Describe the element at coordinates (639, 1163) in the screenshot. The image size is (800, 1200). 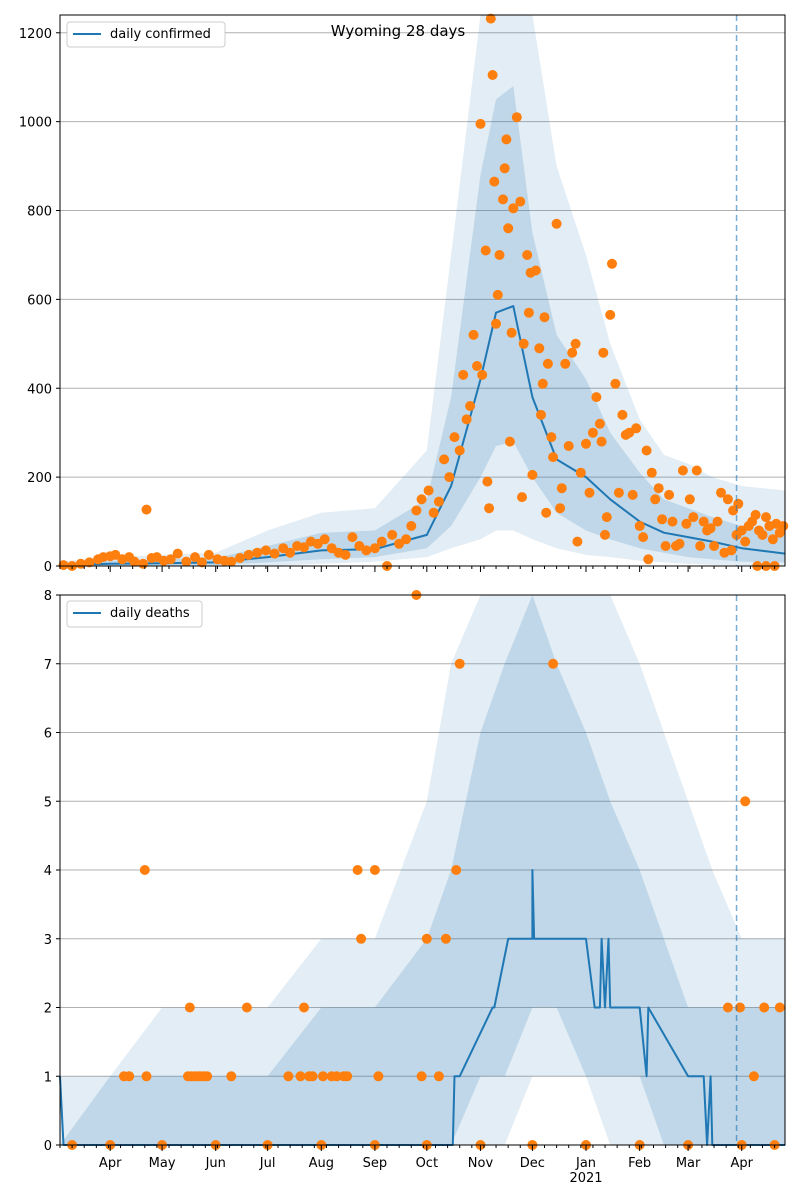
I see `x-tick-label: Feb` at that location.